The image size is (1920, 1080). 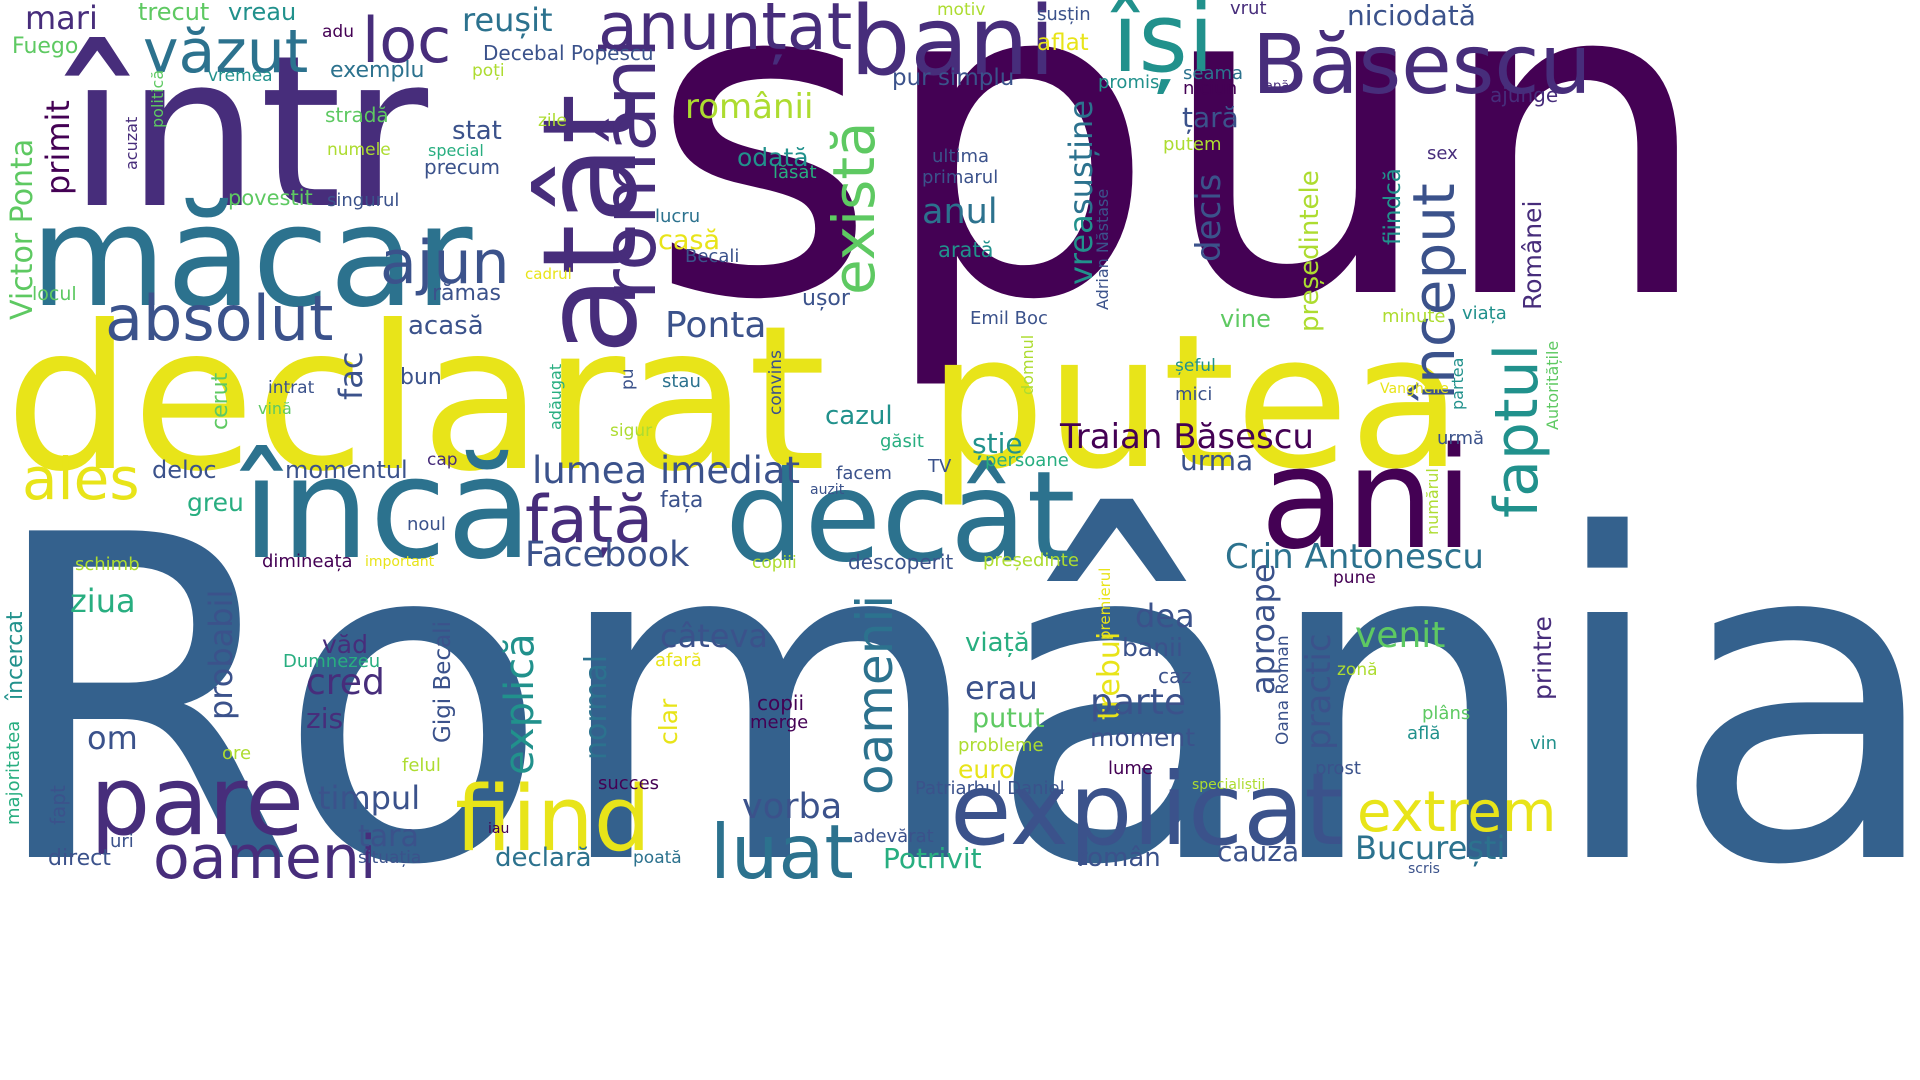 What do you see at coordinates (900, 517) in the screenshot?
I see `word-decat: decât` at bounding box center [900, 517].